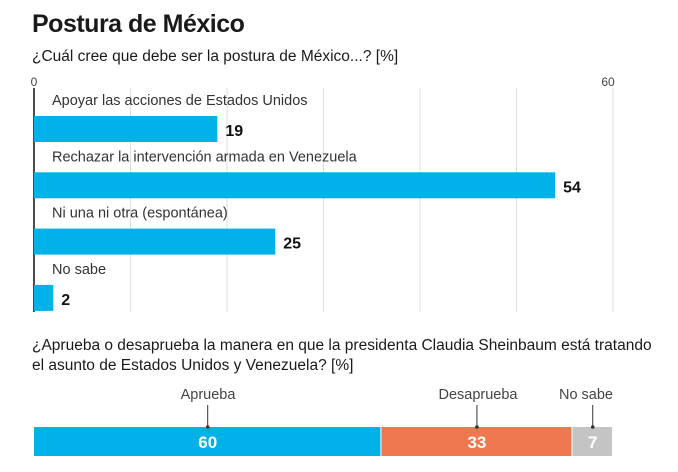 The height and width of the screenshot is (472, 678). Describe the element at coordinates (572, 187) in the screenshot. I see `data-label: 54` at that location.